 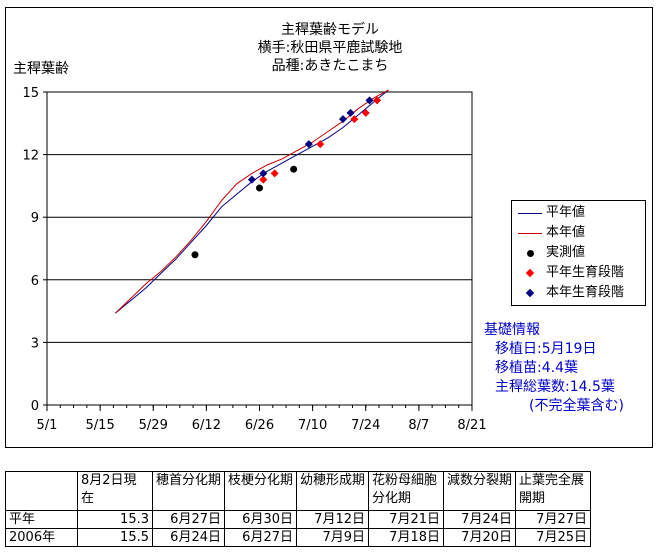 I want to click on table-header-cell: 花粉母細胞分化期, so click(x=406, y=491).